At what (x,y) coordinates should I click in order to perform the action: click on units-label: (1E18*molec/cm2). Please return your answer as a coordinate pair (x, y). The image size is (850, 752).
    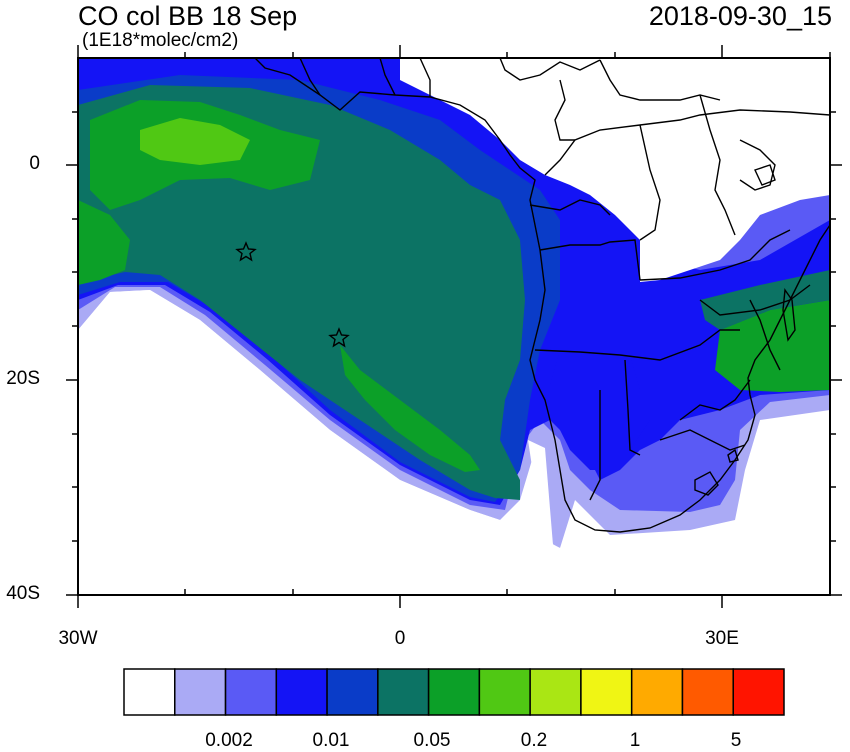
    Looking at the image, I should click on (160, 40).